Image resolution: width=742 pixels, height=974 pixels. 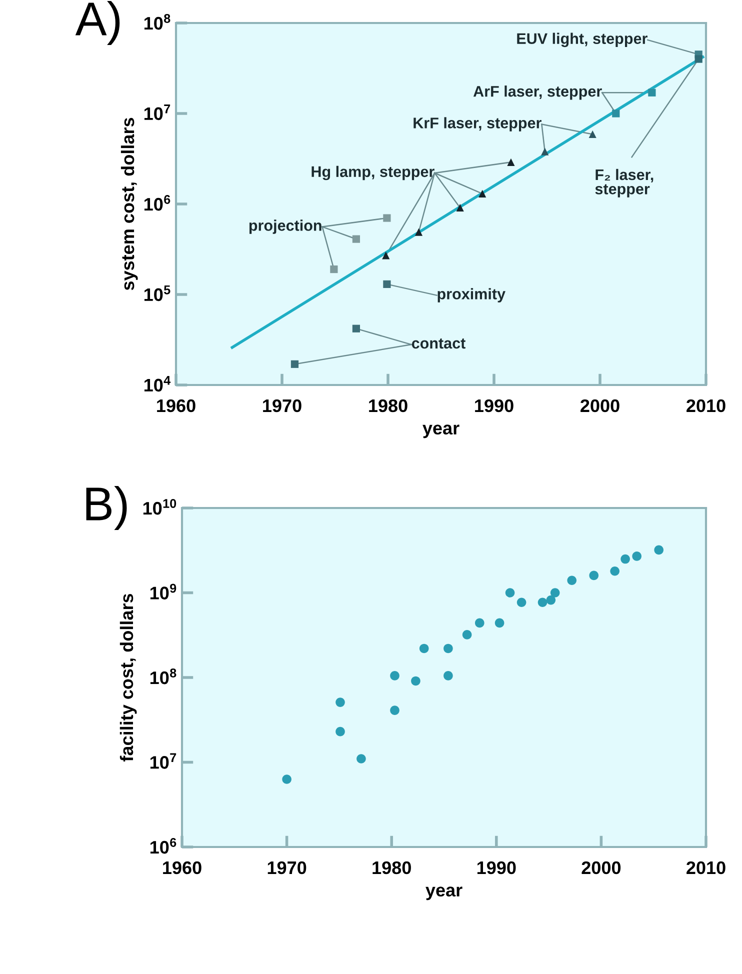 What do you see at coordinates (157, 384) in the screenshot?
I see `y-tick-label: 10$^{4}$` at bounding box center [157, 384].